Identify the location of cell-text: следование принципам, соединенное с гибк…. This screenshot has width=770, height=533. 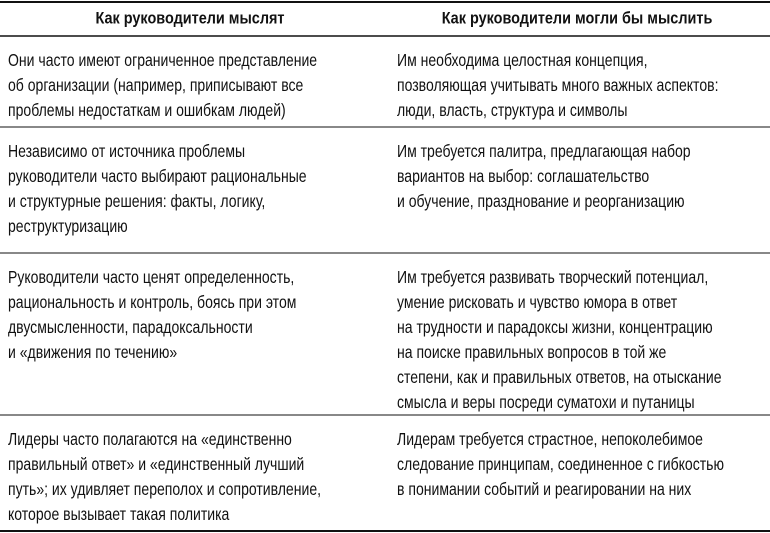
(560, 464).